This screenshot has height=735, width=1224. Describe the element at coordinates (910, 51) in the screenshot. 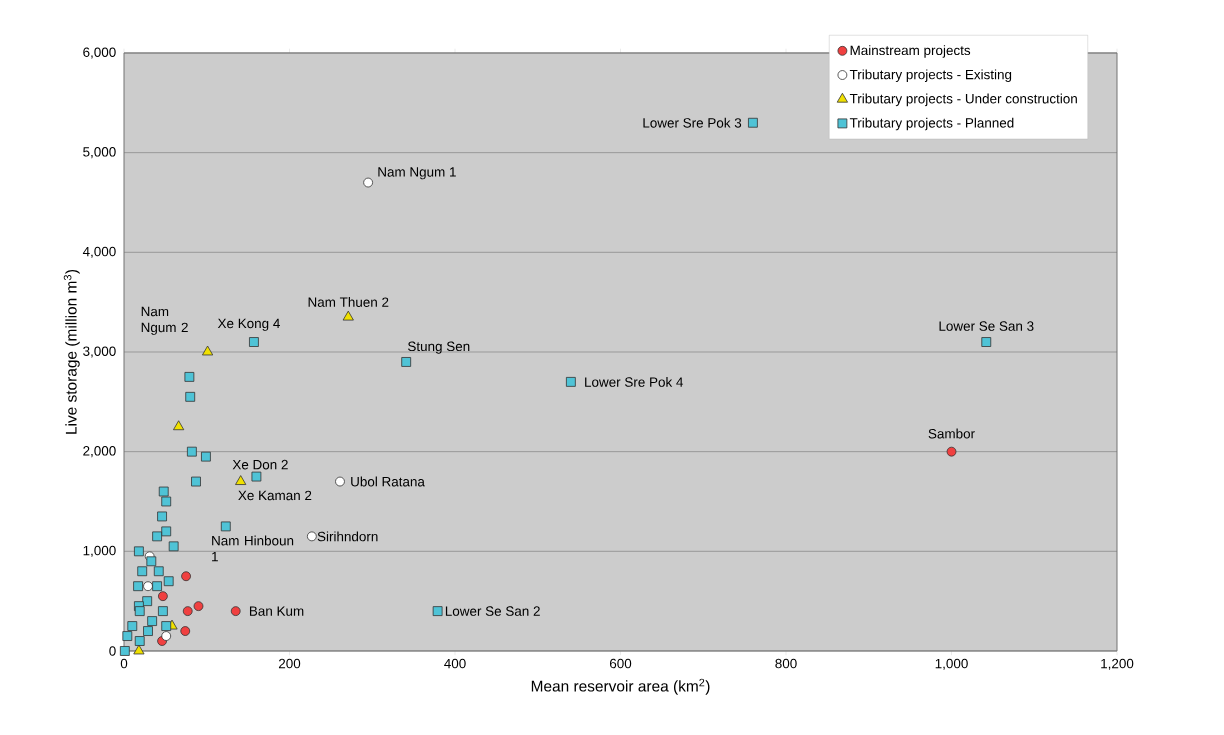

I see `legend-label: Mainstream projects` at that location.